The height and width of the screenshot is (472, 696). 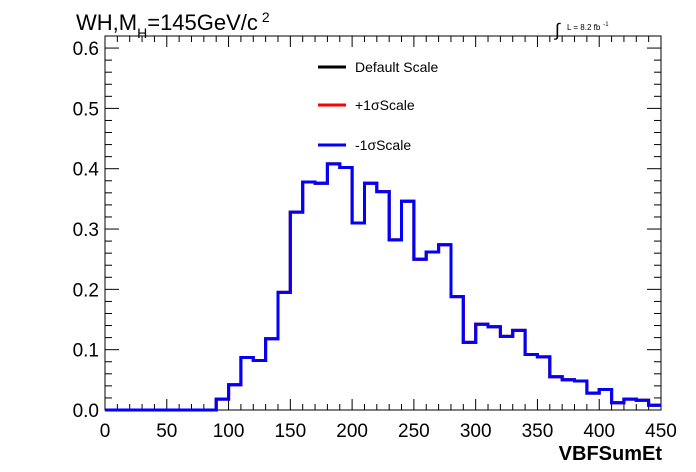 What do you see at coordinates (86, 49) in the screenshot?
I see `y-tick-label: 0.6` at bounding box center [86, 49].